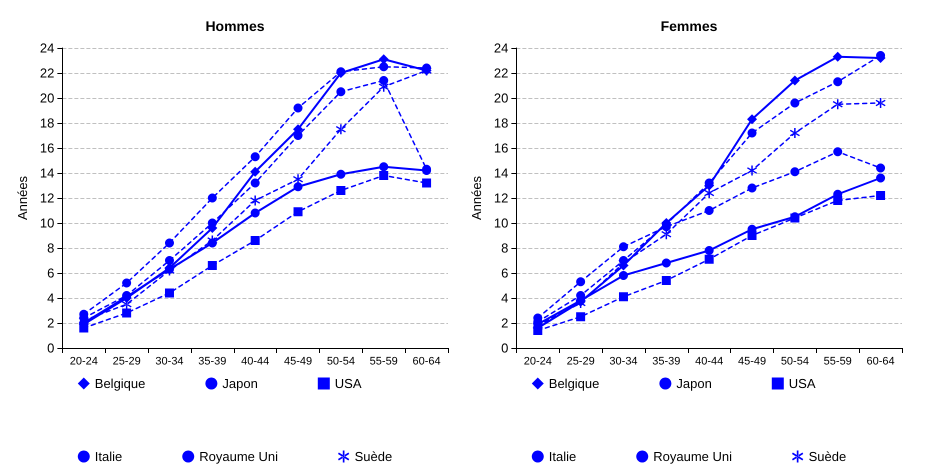 Image resolution: width=925 pixels, height=476 pixels. I want to click on chart-title: Femmes, so click(689, 26).